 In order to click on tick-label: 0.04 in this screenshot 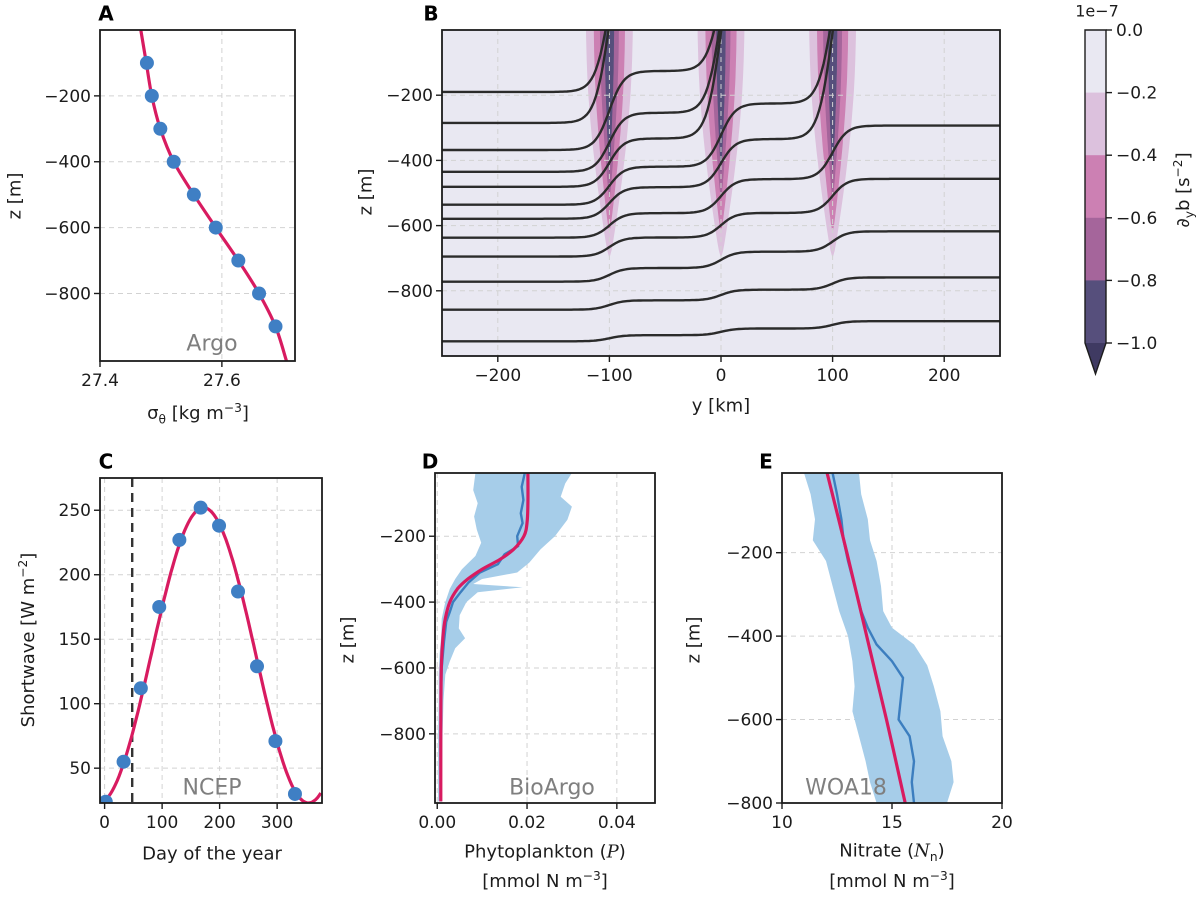, I will do `click(617, 823)`.